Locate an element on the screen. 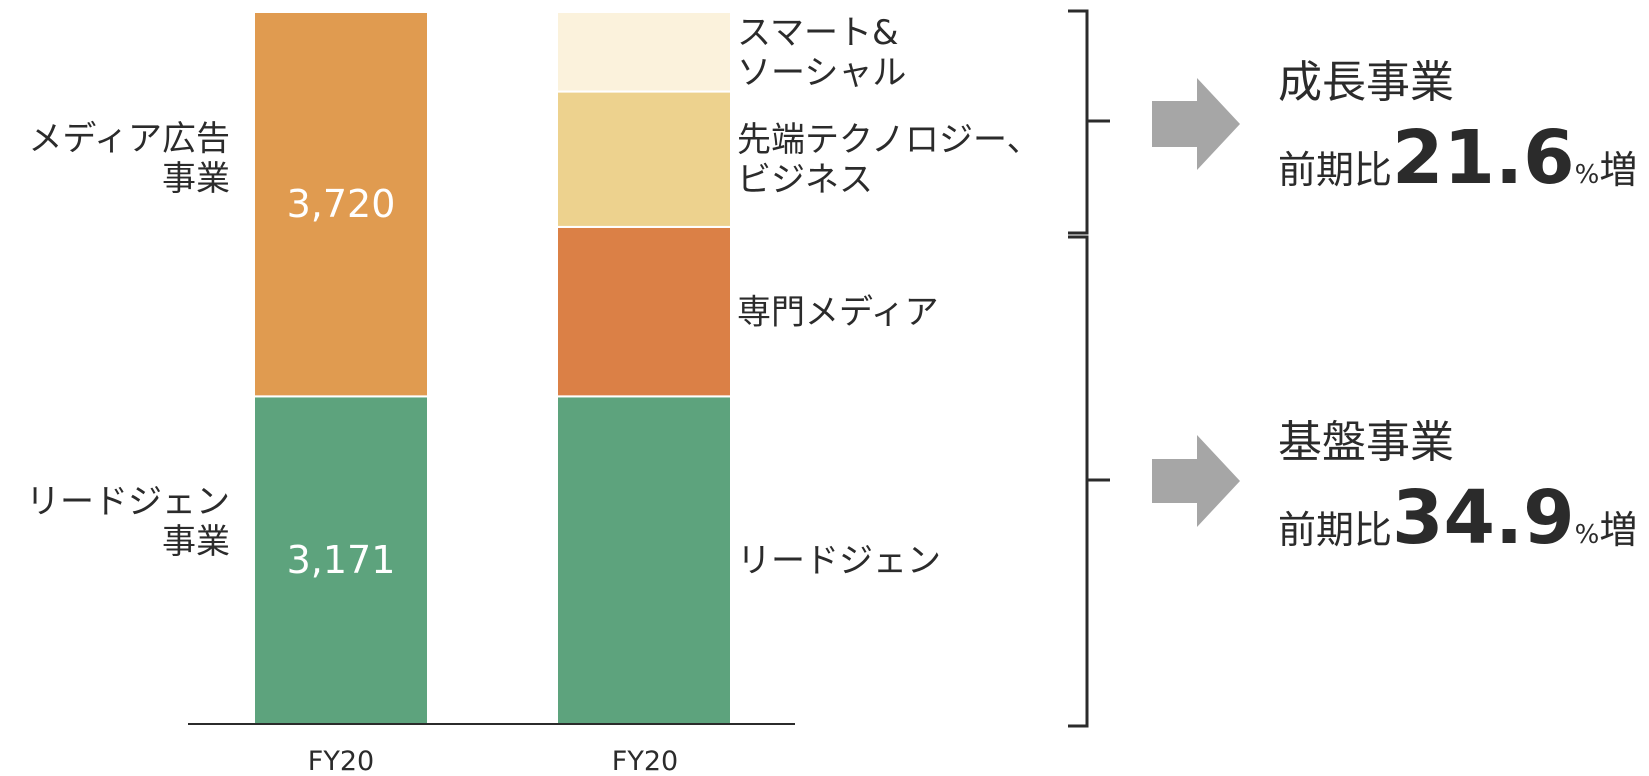 Image resolution: width=1649 pixels, height=776 pixels. group-title-growth: 成長事業 is located at coordinates (1366, 82).